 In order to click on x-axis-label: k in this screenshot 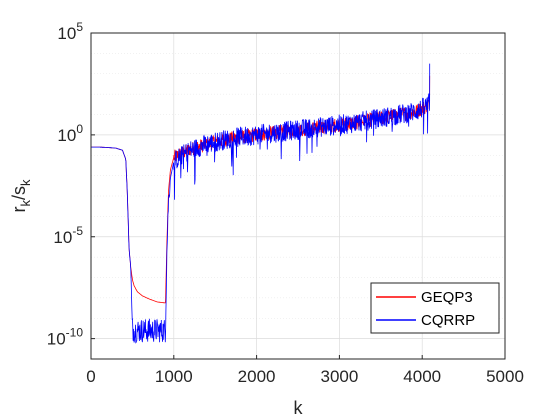, I will do `click(299, 408)`.